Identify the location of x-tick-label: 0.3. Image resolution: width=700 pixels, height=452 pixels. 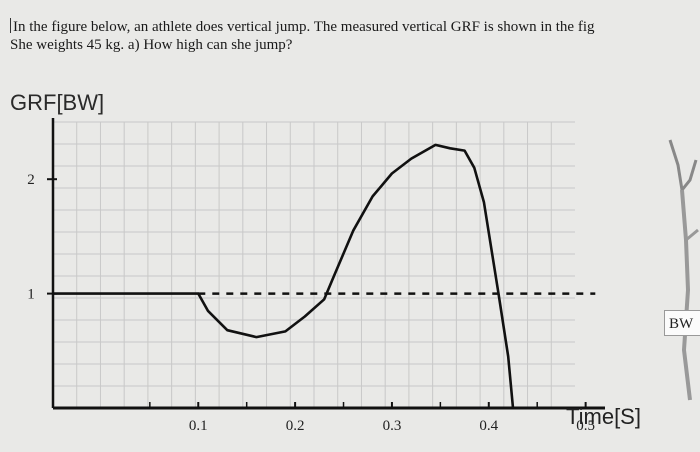
(392, 426).